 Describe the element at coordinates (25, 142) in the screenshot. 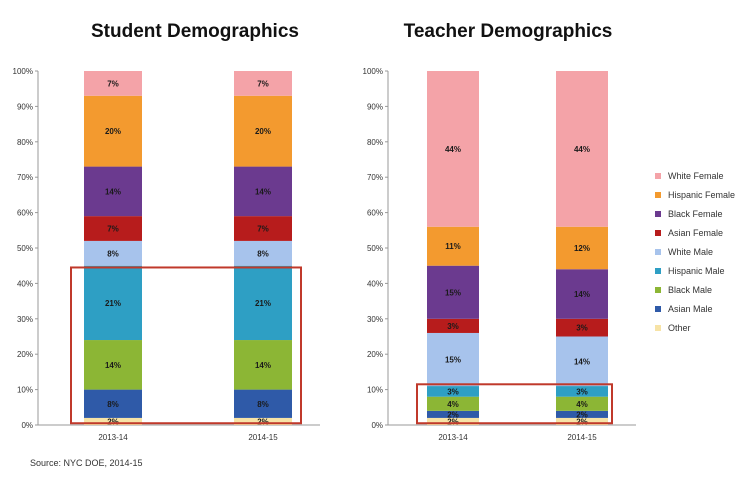

I see `student-y-tick-label: 80%` at that location.